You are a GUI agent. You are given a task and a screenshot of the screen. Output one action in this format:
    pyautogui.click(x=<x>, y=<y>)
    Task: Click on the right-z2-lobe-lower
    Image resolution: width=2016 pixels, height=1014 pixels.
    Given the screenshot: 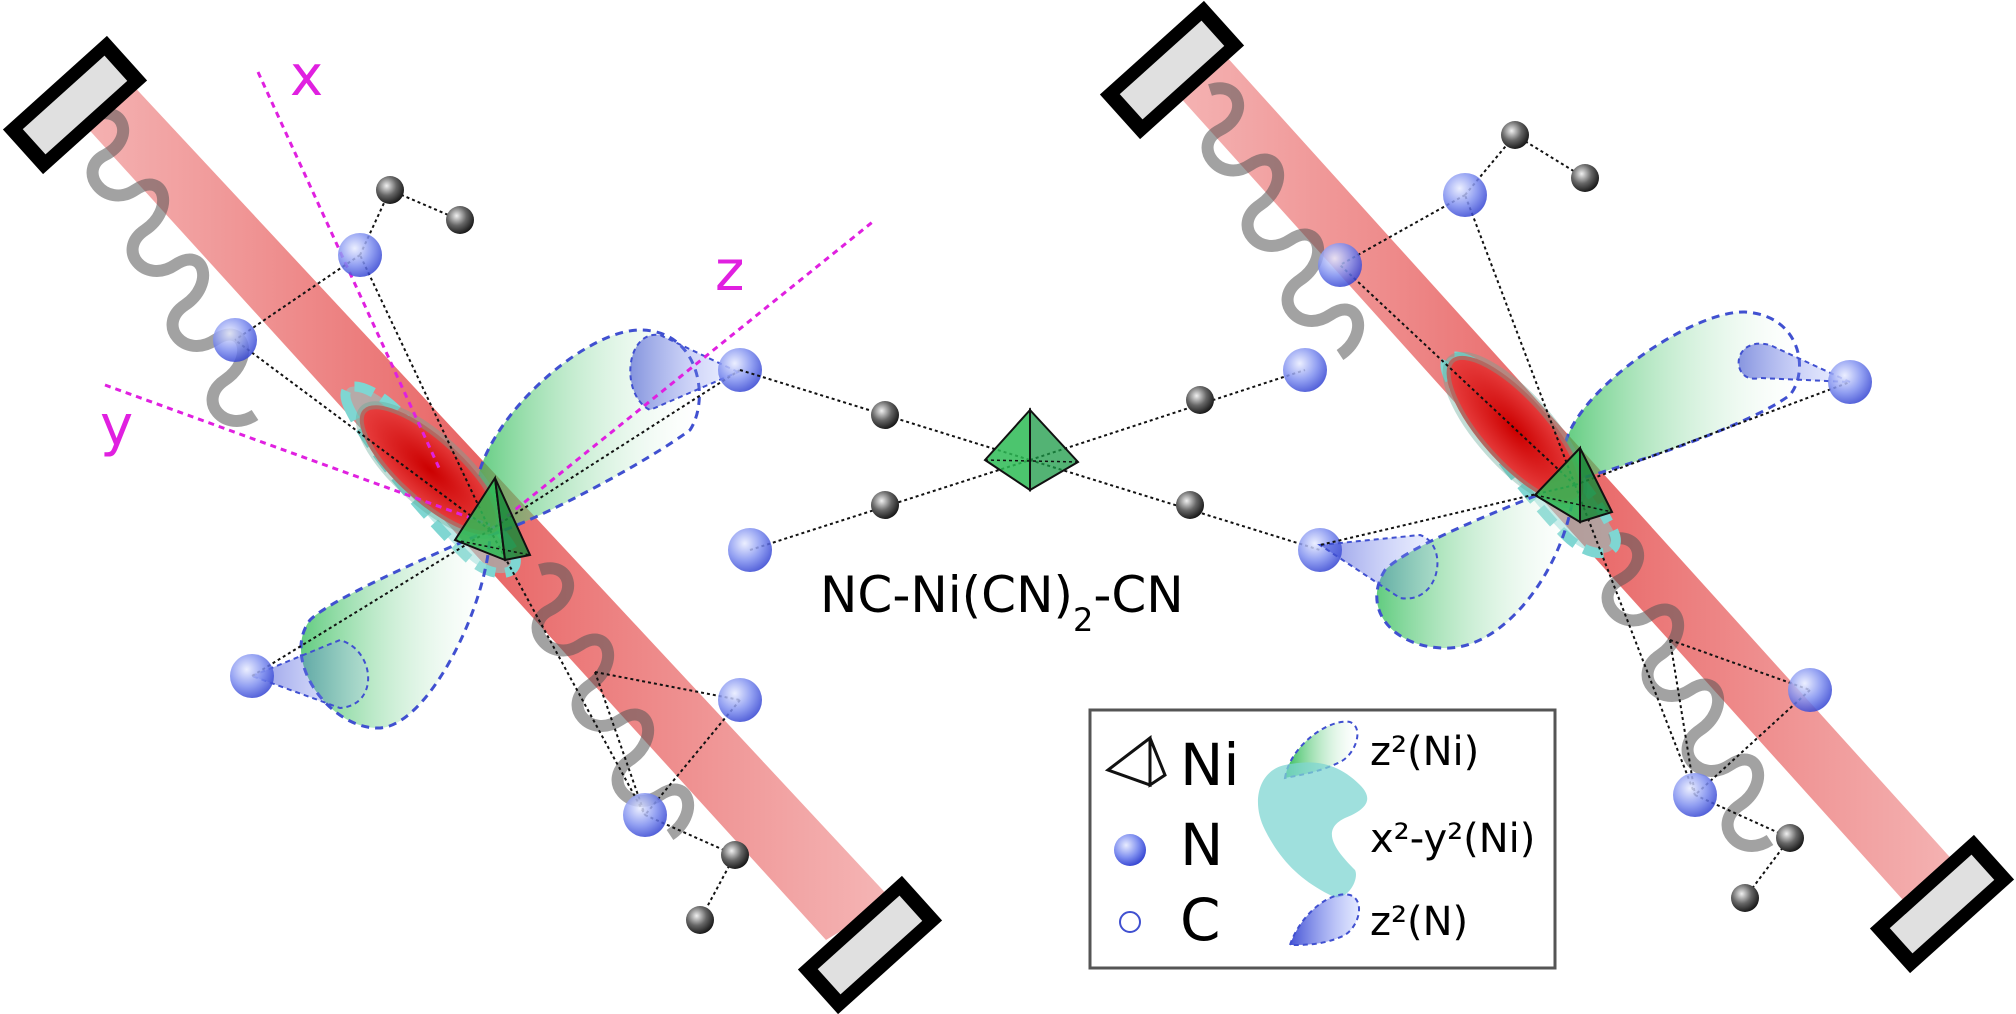 What is the action you would take?
    pyautogui.click(x=1476, y=563)
    